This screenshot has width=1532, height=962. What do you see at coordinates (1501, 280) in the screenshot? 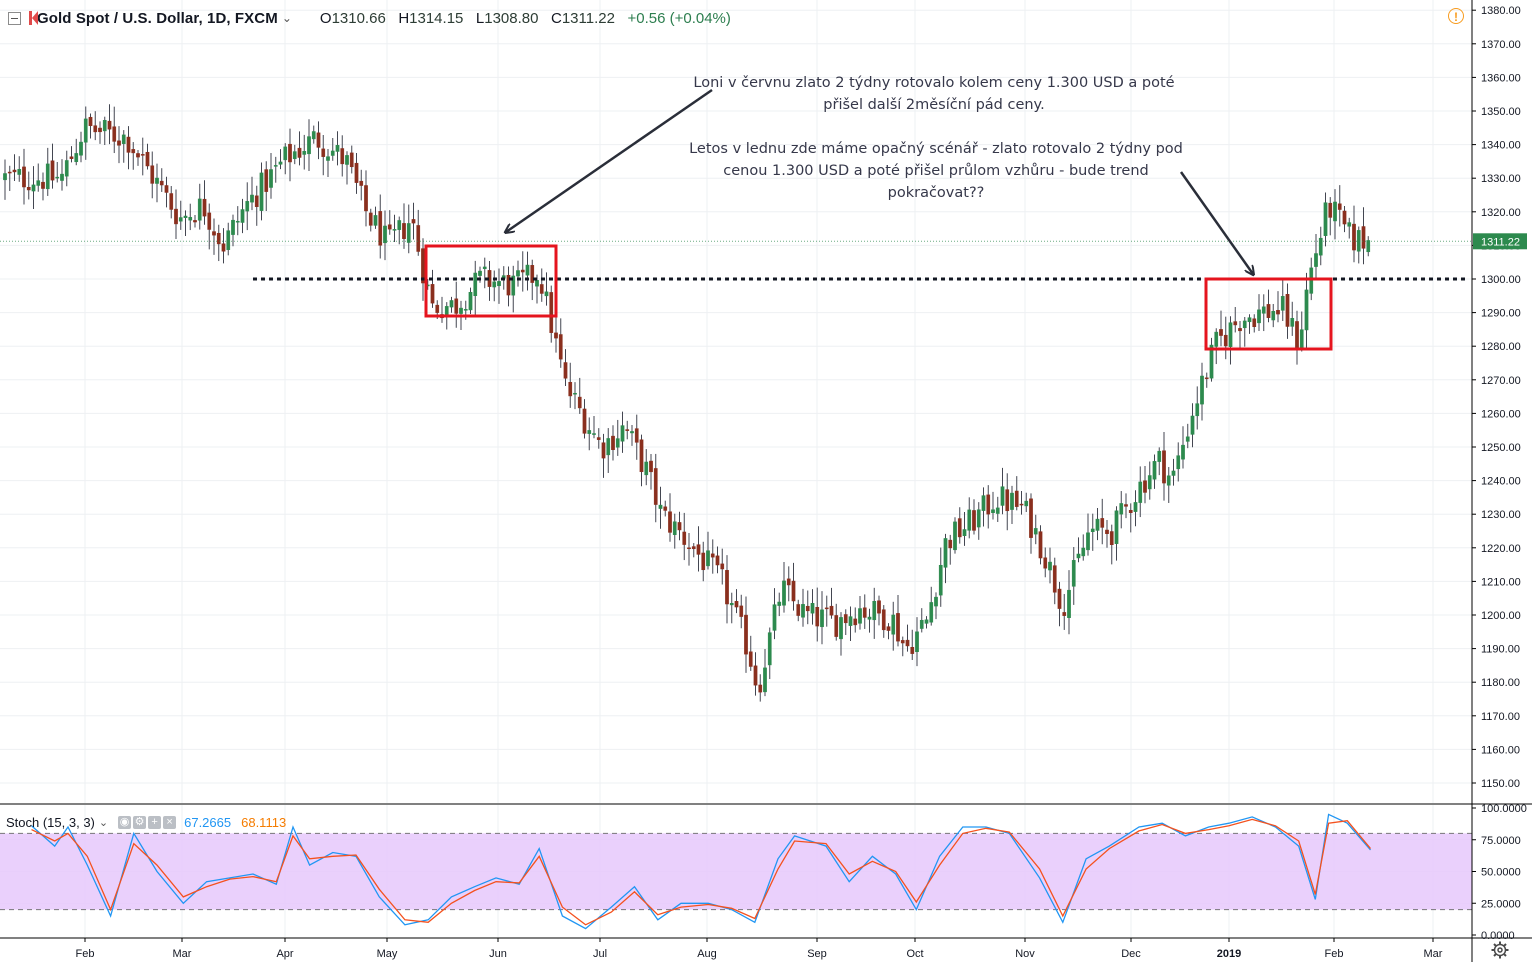
I see `price-tick-label: 1300.00` at bounding box center [1501, 280].